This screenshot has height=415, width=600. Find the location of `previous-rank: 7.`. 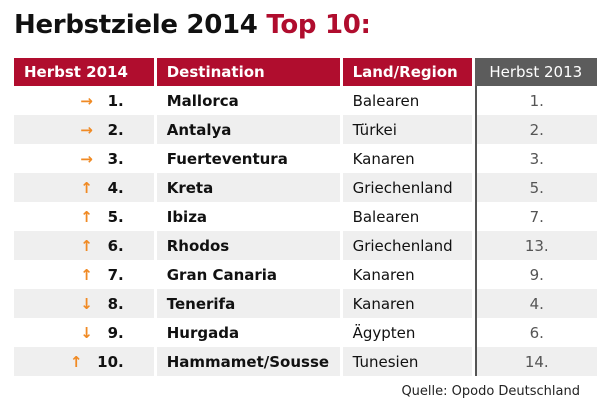

previous-rank: 7. is located at coordinates (535, 216).